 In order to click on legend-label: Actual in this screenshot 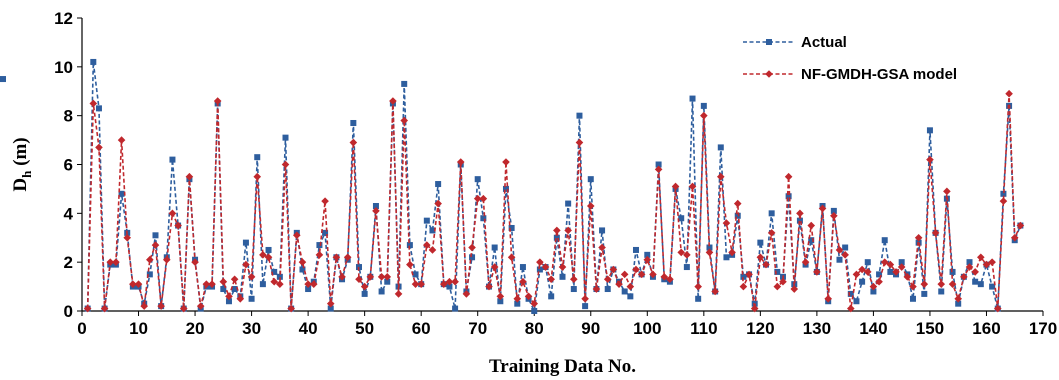, I will do `click(824, 42)`.